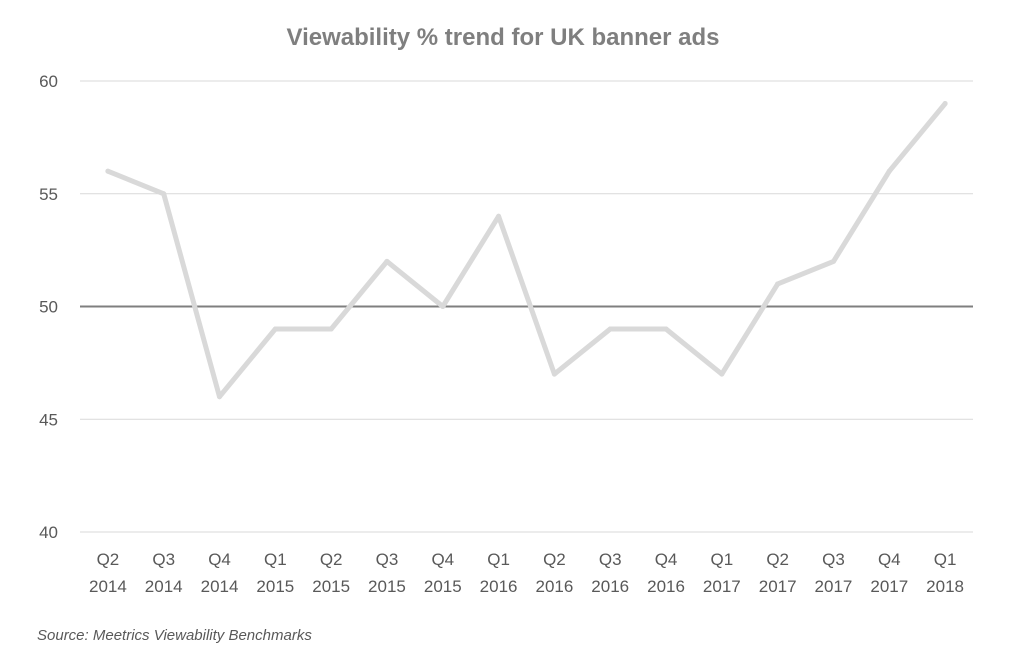  Describe the element at coordinates (174, 635) in the screenshot. I see `source-note: Source: Meetrics Viewability Benchmarks` at that location.